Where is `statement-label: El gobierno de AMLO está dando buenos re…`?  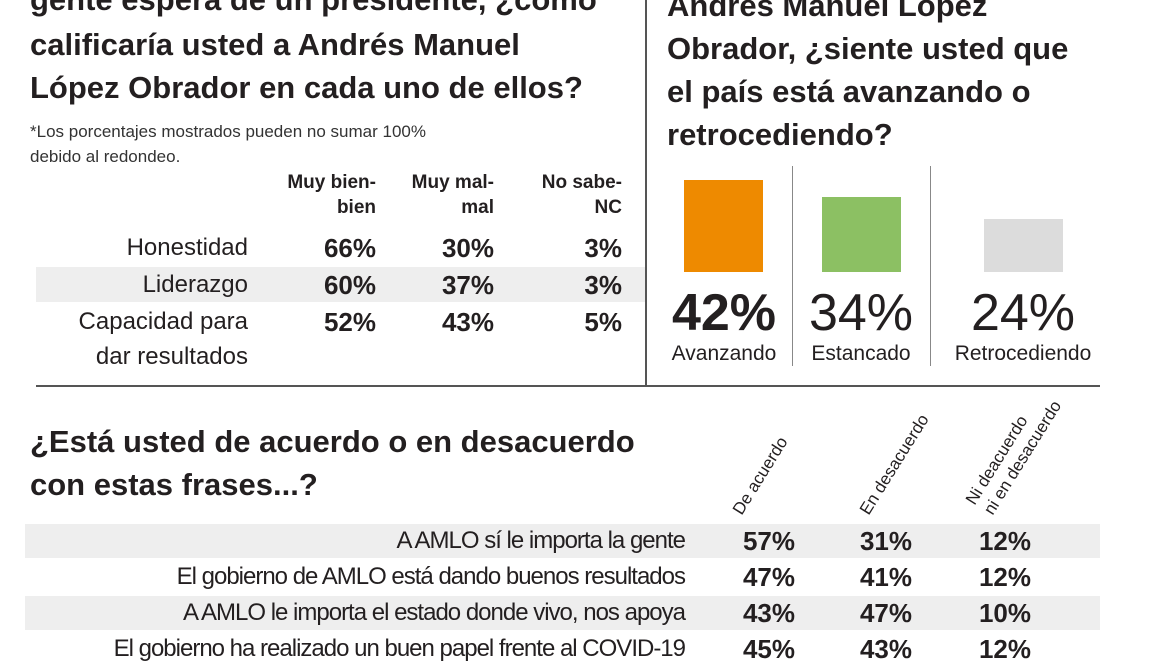 statement-label: El gobierno de AMLO está dando buenos re… is located at coordinates (431, 576).